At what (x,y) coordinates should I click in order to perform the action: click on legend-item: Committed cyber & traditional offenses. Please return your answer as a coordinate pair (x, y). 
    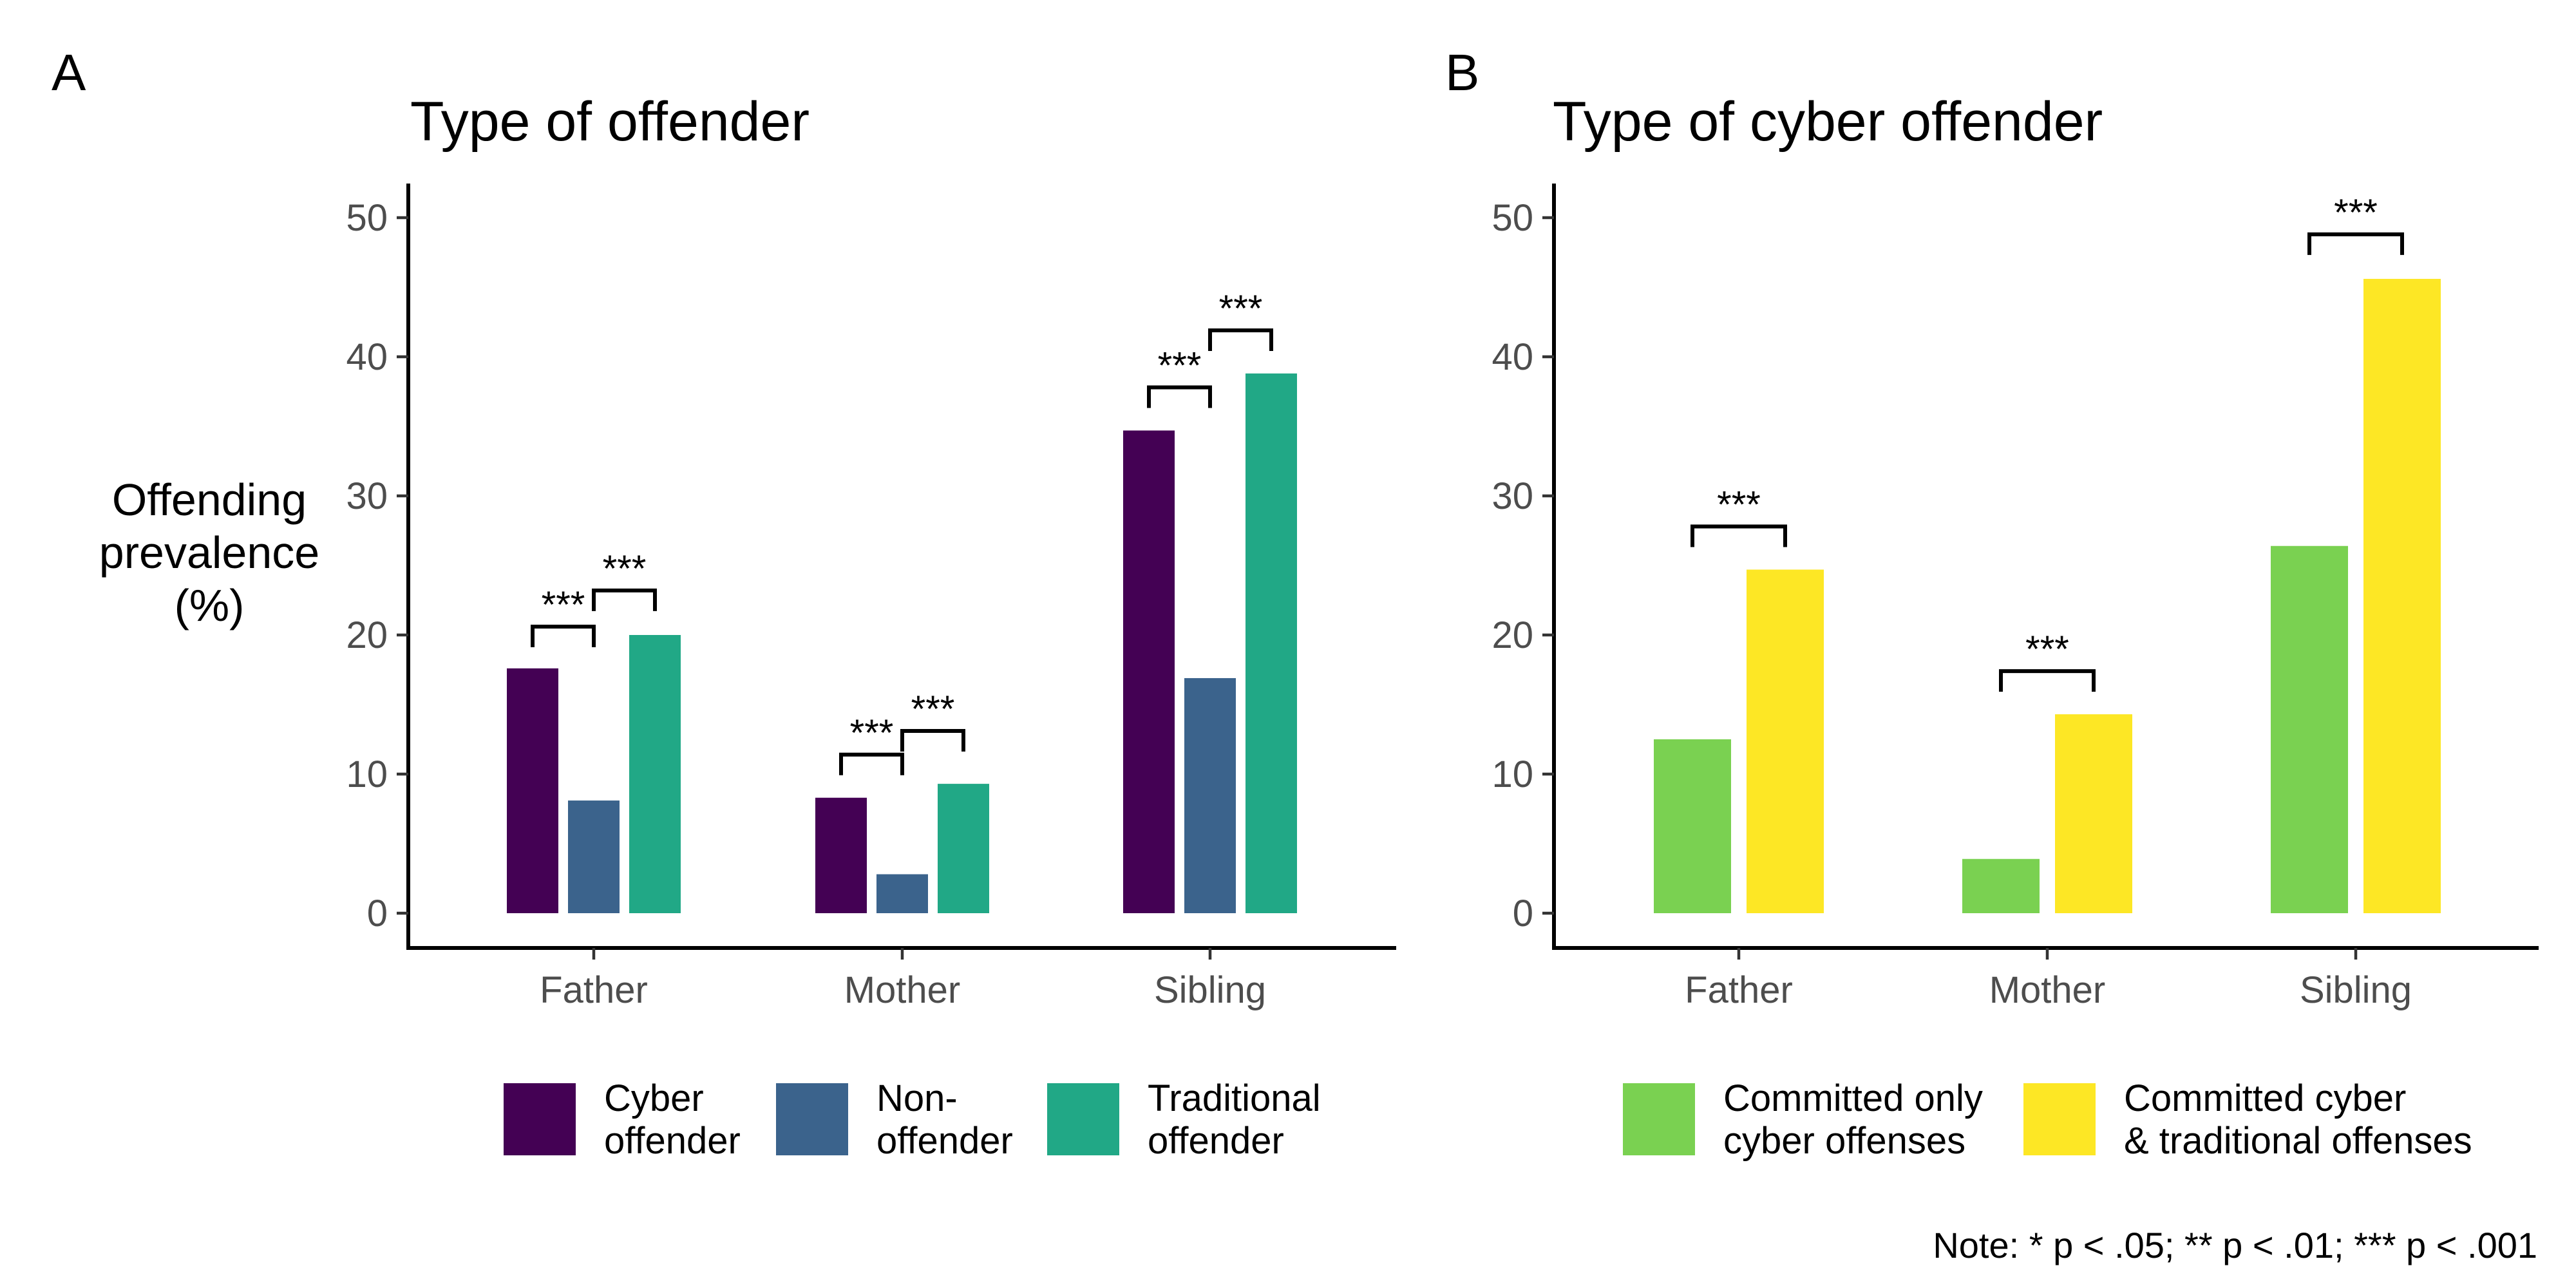
    Looking at the image, I should click on (2247, 1119).